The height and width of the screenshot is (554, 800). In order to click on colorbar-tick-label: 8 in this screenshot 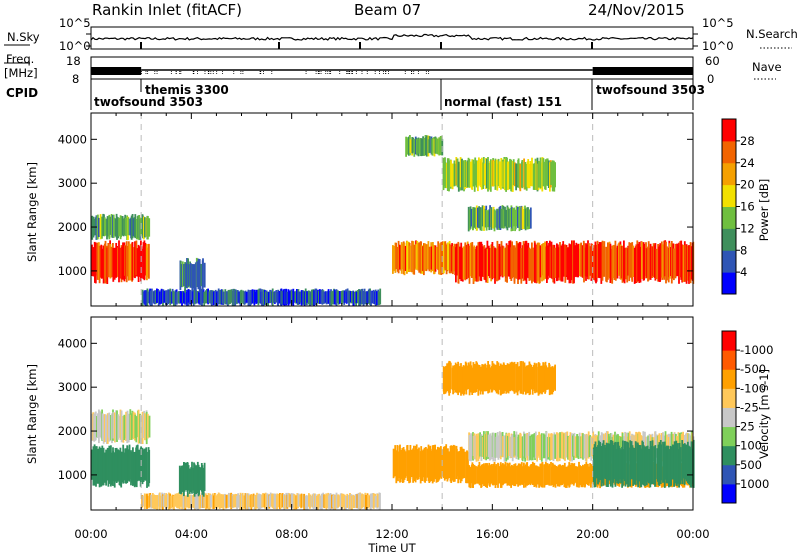, I will do `click(743, 250)`.